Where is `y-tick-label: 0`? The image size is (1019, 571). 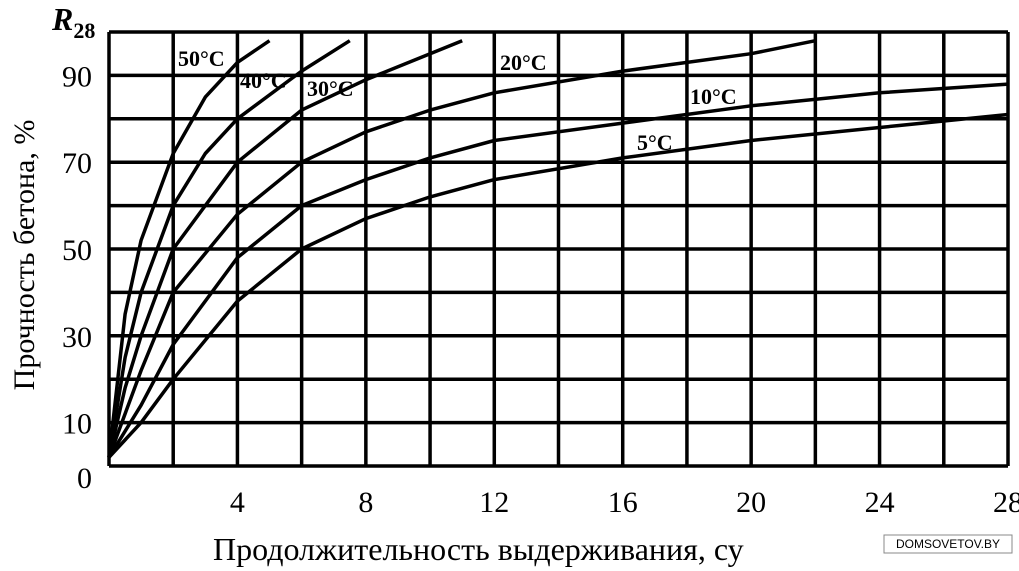 y-tick-label: 0 is located at coordinates (84, 478).